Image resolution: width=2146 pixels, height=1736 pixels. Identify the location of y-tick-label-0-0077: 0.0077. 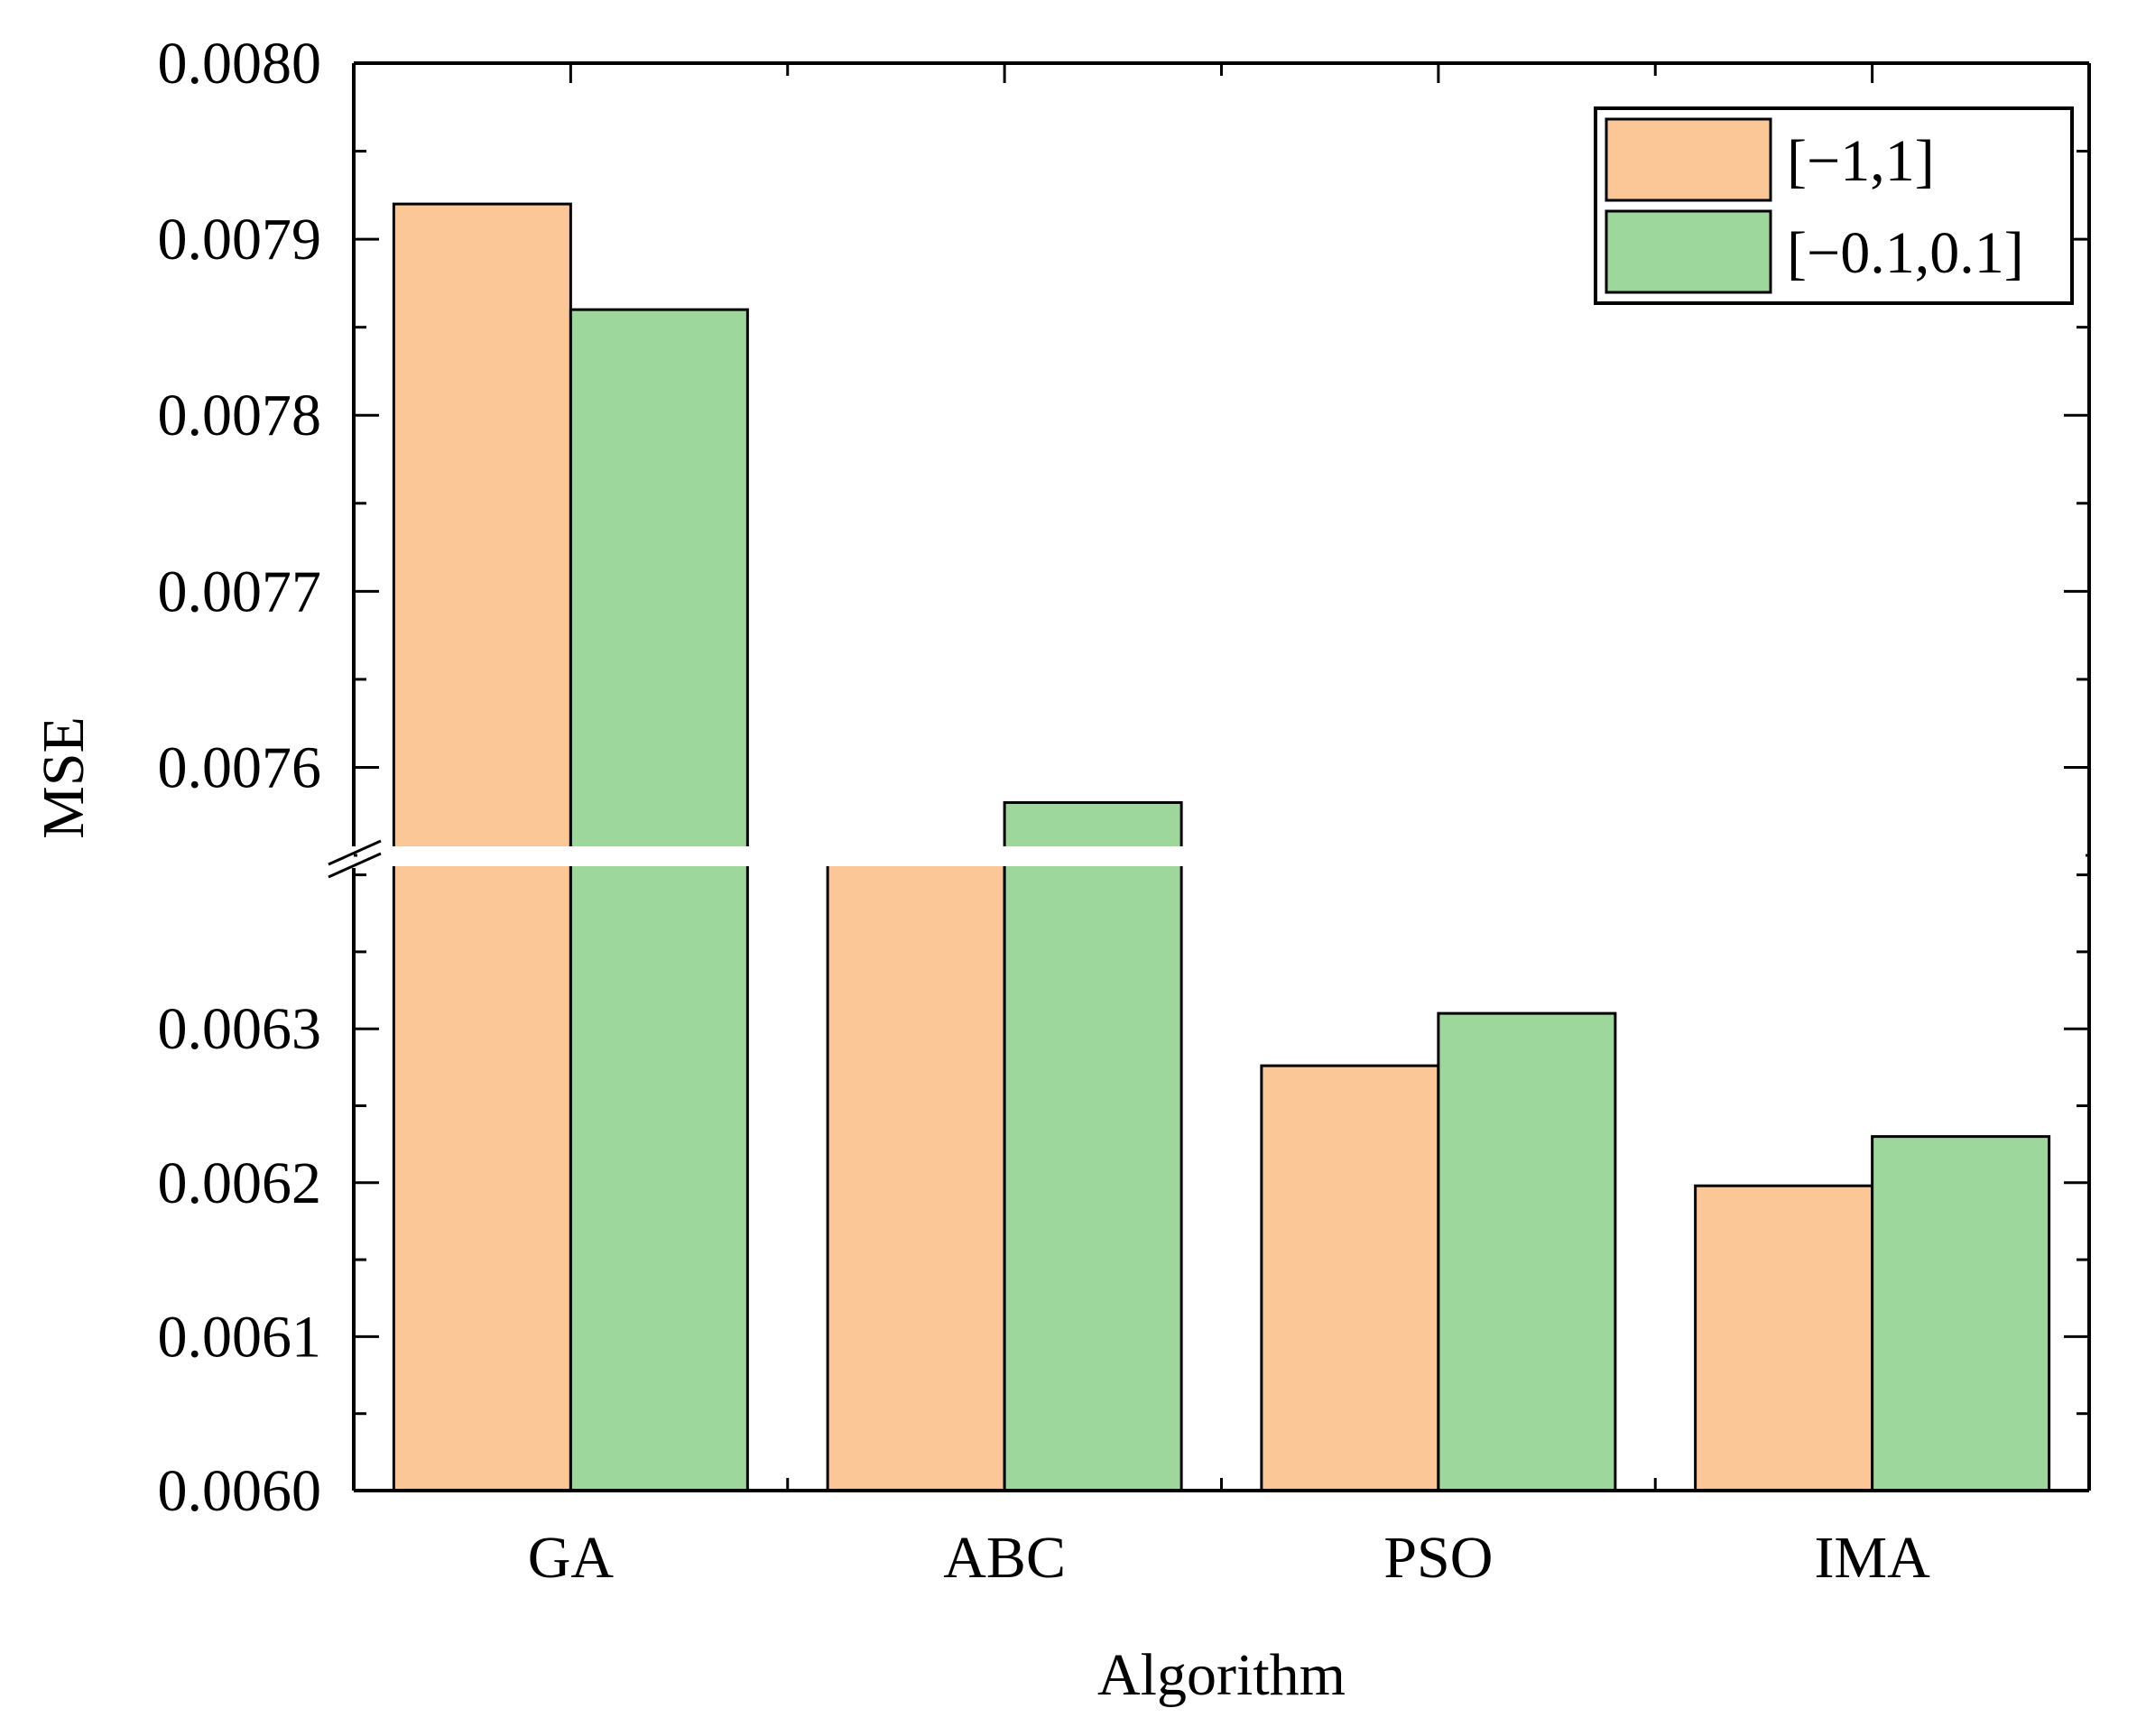
(240, 592).